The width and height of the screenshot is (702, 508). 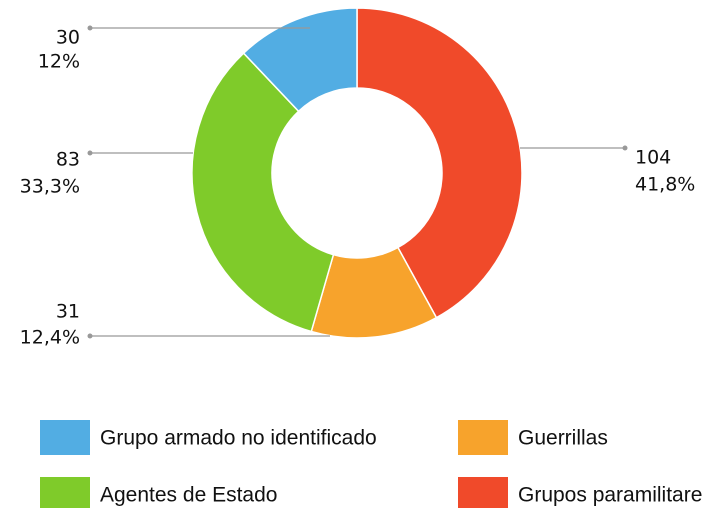 I want to click on count-label: 83, so click(x=68, y=160).